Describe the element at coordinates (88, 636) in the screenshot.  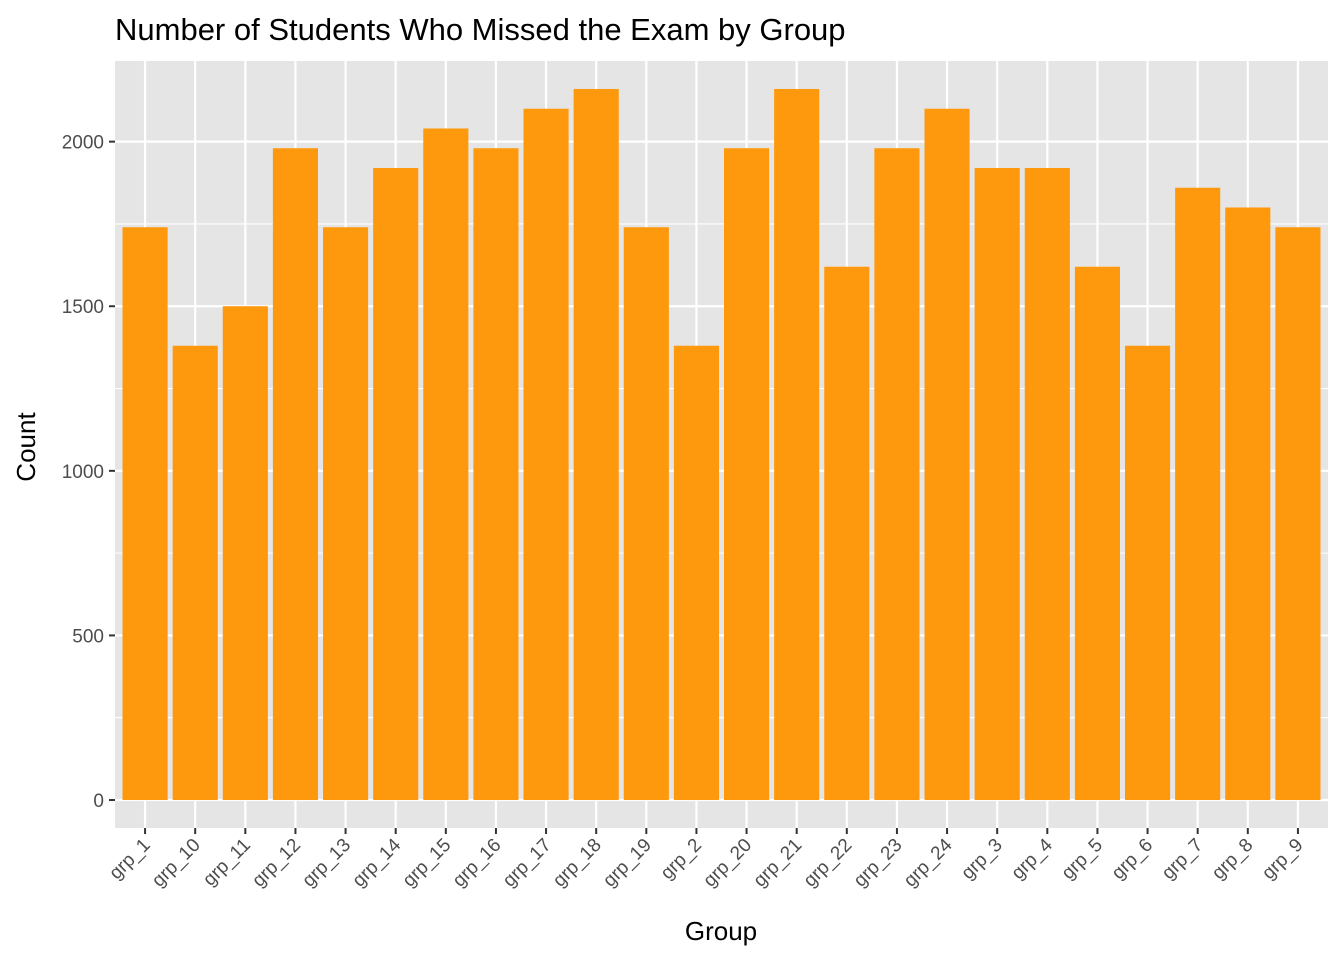
I see `y-tick-label: 500` at that location.